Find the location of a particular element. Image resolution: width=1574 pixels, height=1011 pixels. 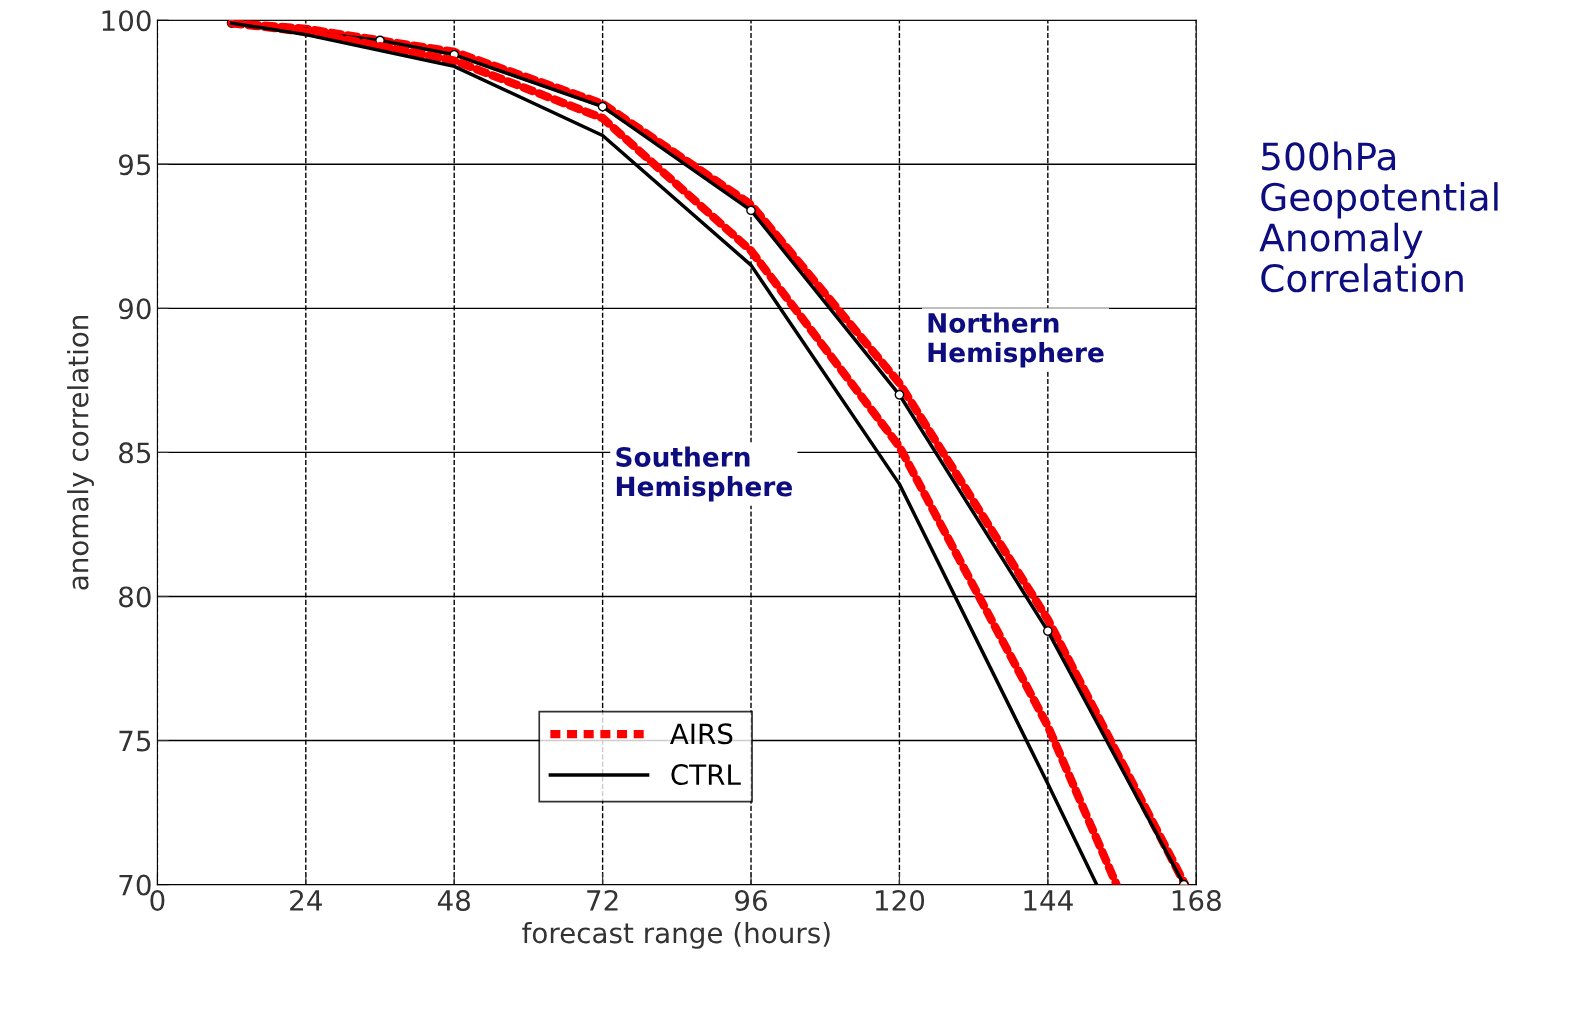

y-tick-label: 95 is located at coordinates (134, 165).